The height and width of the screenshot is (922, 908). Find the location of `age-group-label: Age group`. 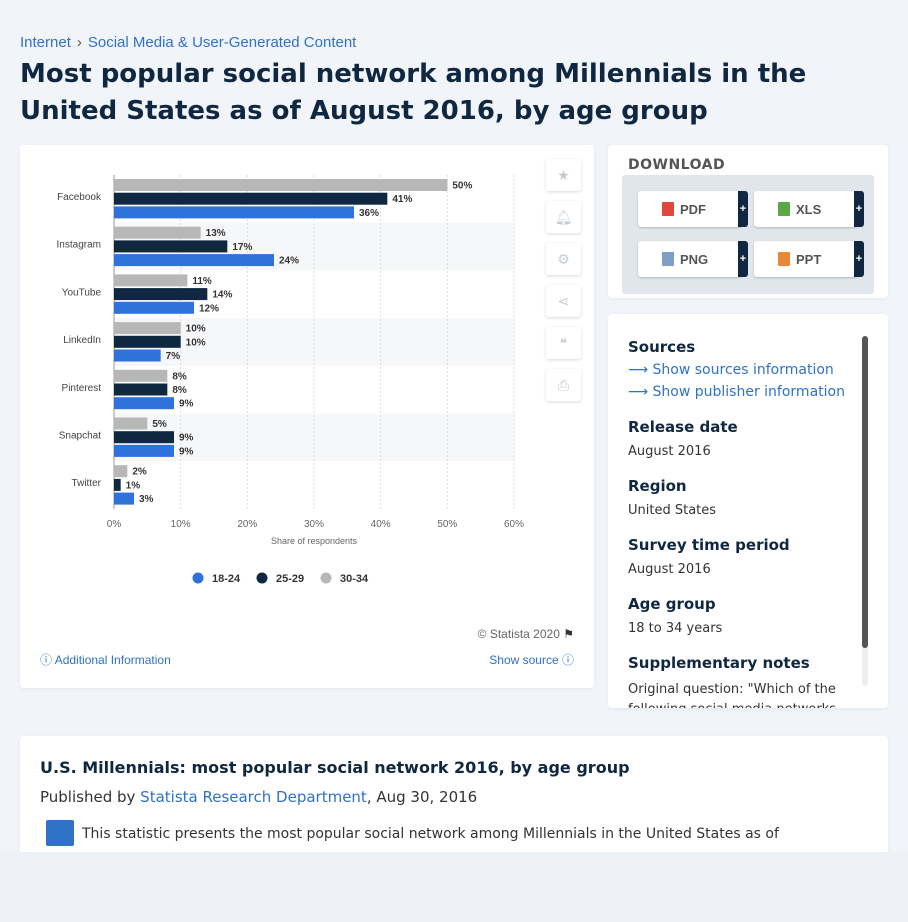

age-group-label: Age group is located at coordinates (672, 604).